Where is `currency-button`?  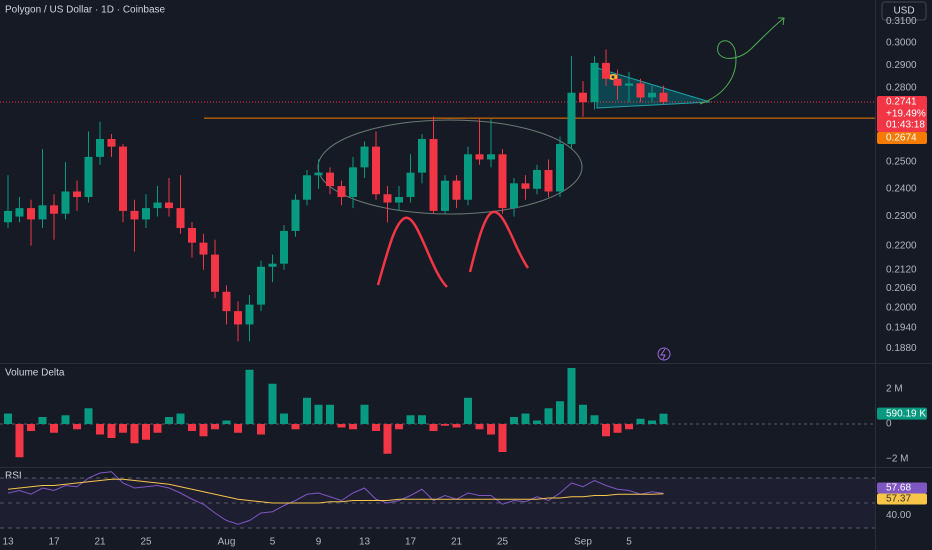
currency-button is located at coordinates (904, 11).